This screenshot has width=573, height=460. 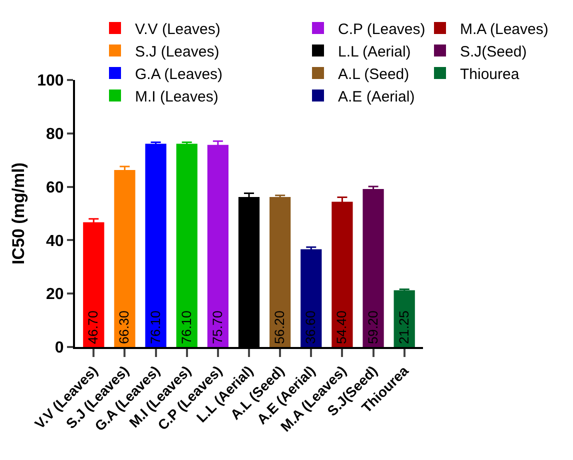 What do you see at coordinates (382, 29) in the screenshot?
I see `legend-label: C.P (Leaves)` at bounding box center [382, 29].